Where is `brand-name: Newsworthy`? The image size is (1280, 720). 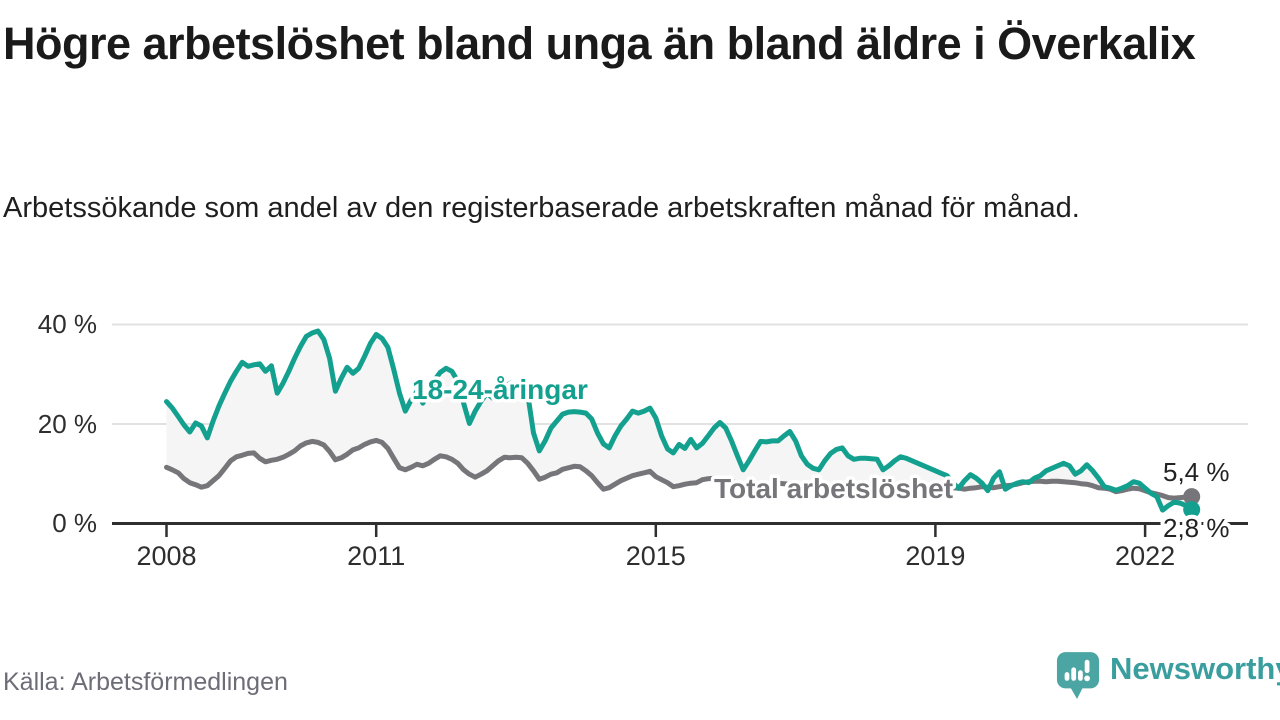 brand-name: Newsworthy is located at coordinates (1195, 668).